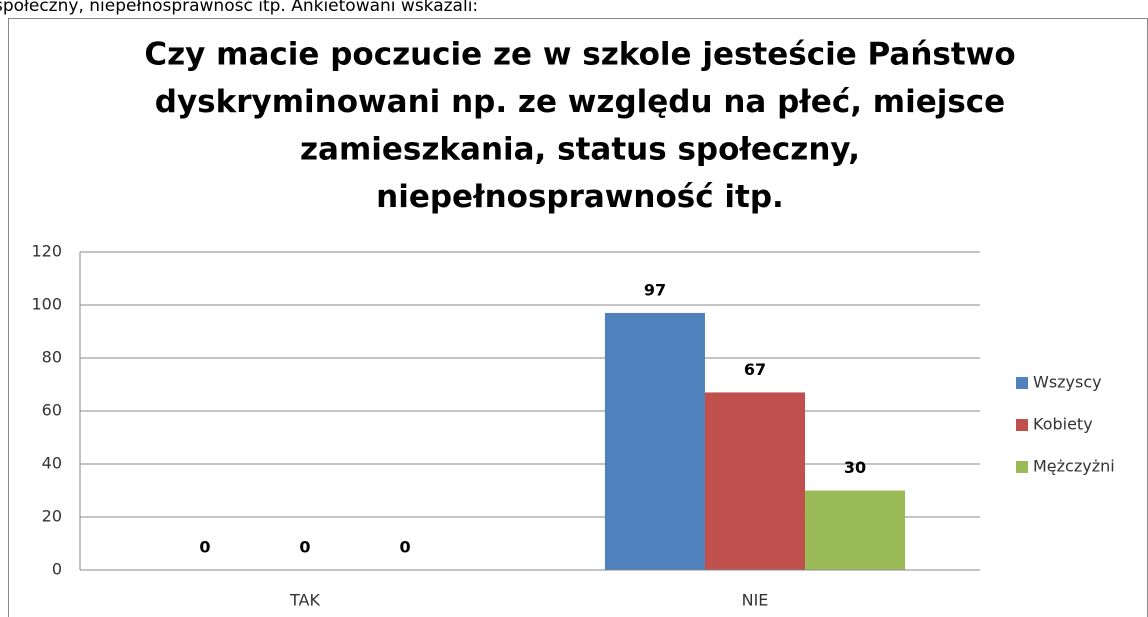 Image resolution: width=1148 pixels, height=617 pixels. Describe the element at coordinates (655, 289) in the screenshot. I see `data-label: 97` at that location.